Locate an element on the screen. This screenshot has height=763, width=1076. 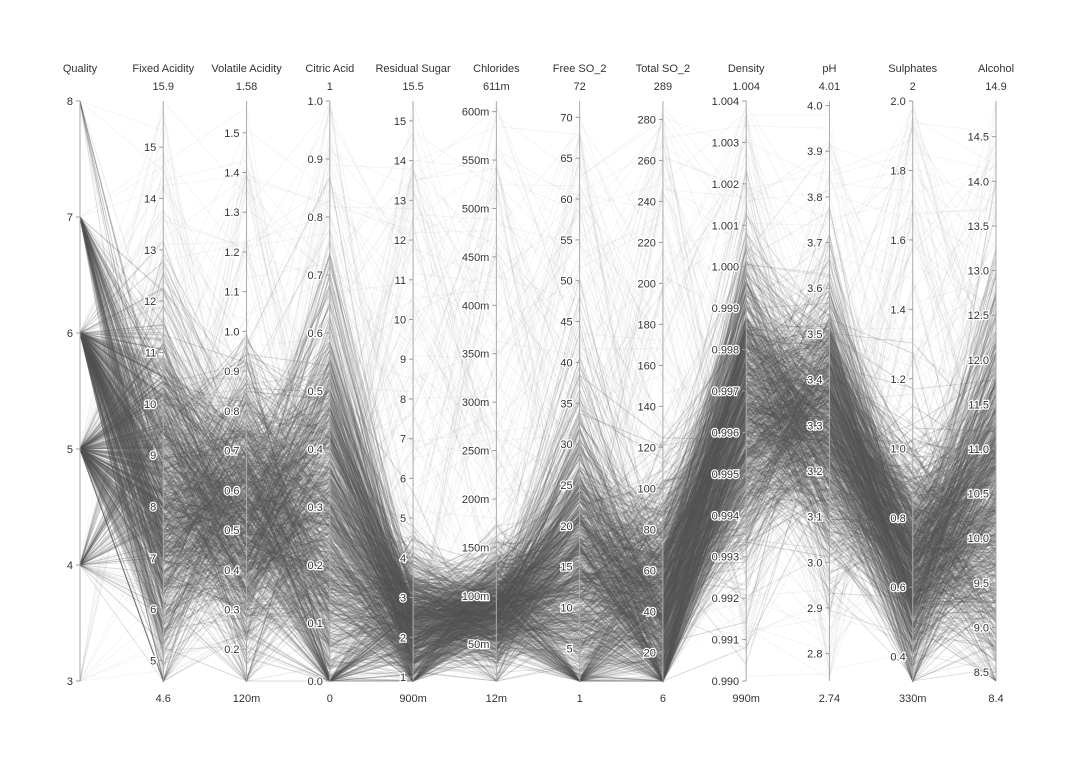
tick-label: 3 is located at coordinates (70, 682).